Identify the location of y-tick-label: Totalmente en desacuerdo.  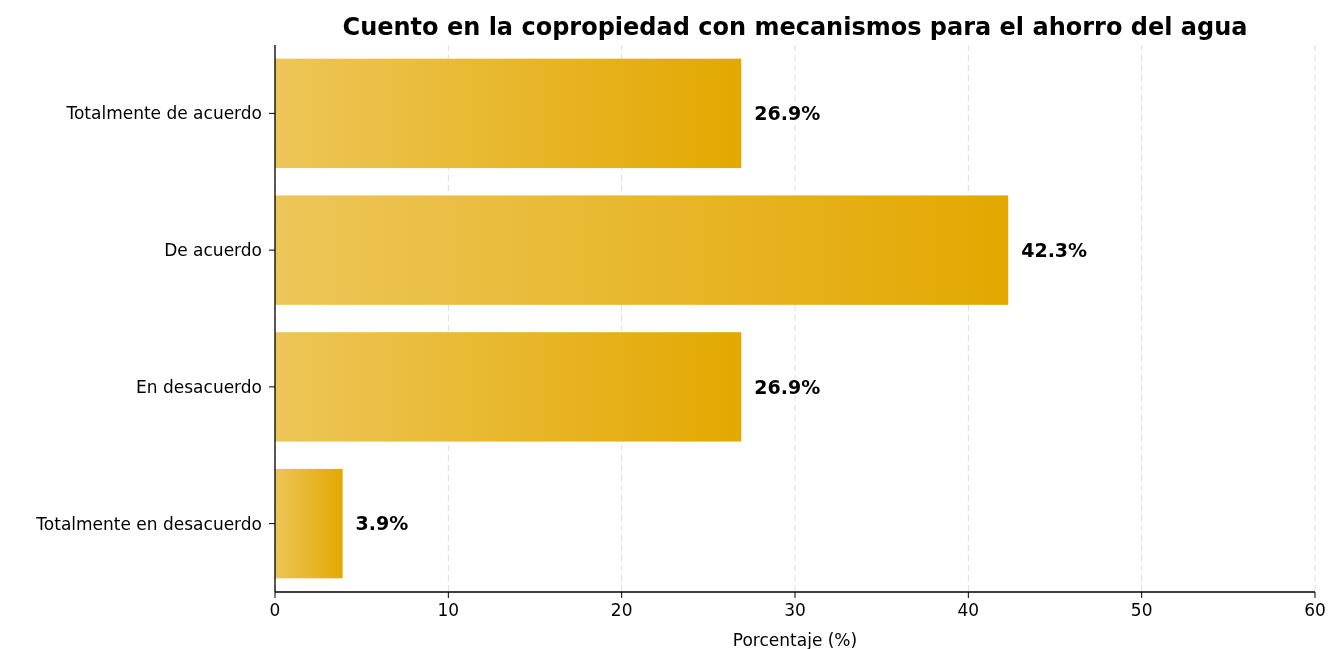
(148, 523).